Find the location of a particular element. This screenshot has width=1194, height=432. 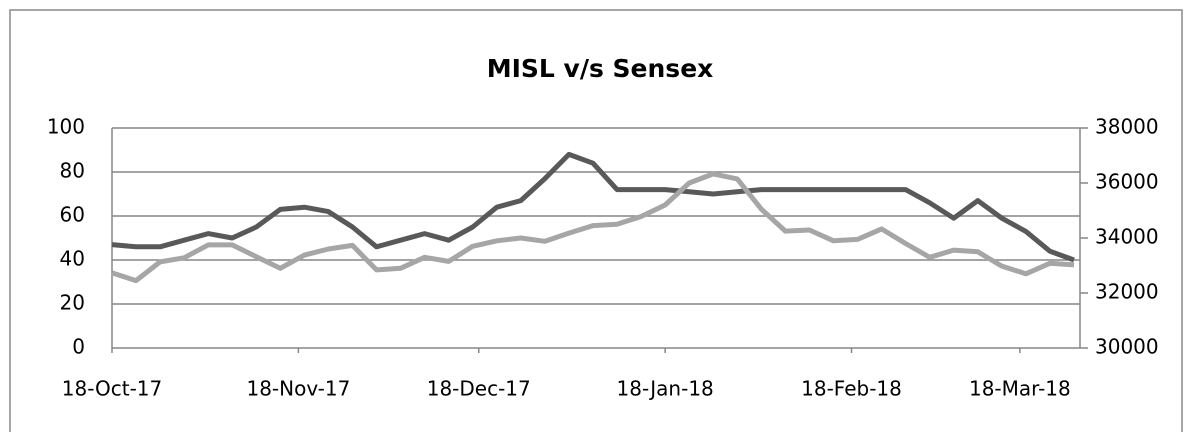

y-tick-label: 80 is located at coordinates (72, 171).